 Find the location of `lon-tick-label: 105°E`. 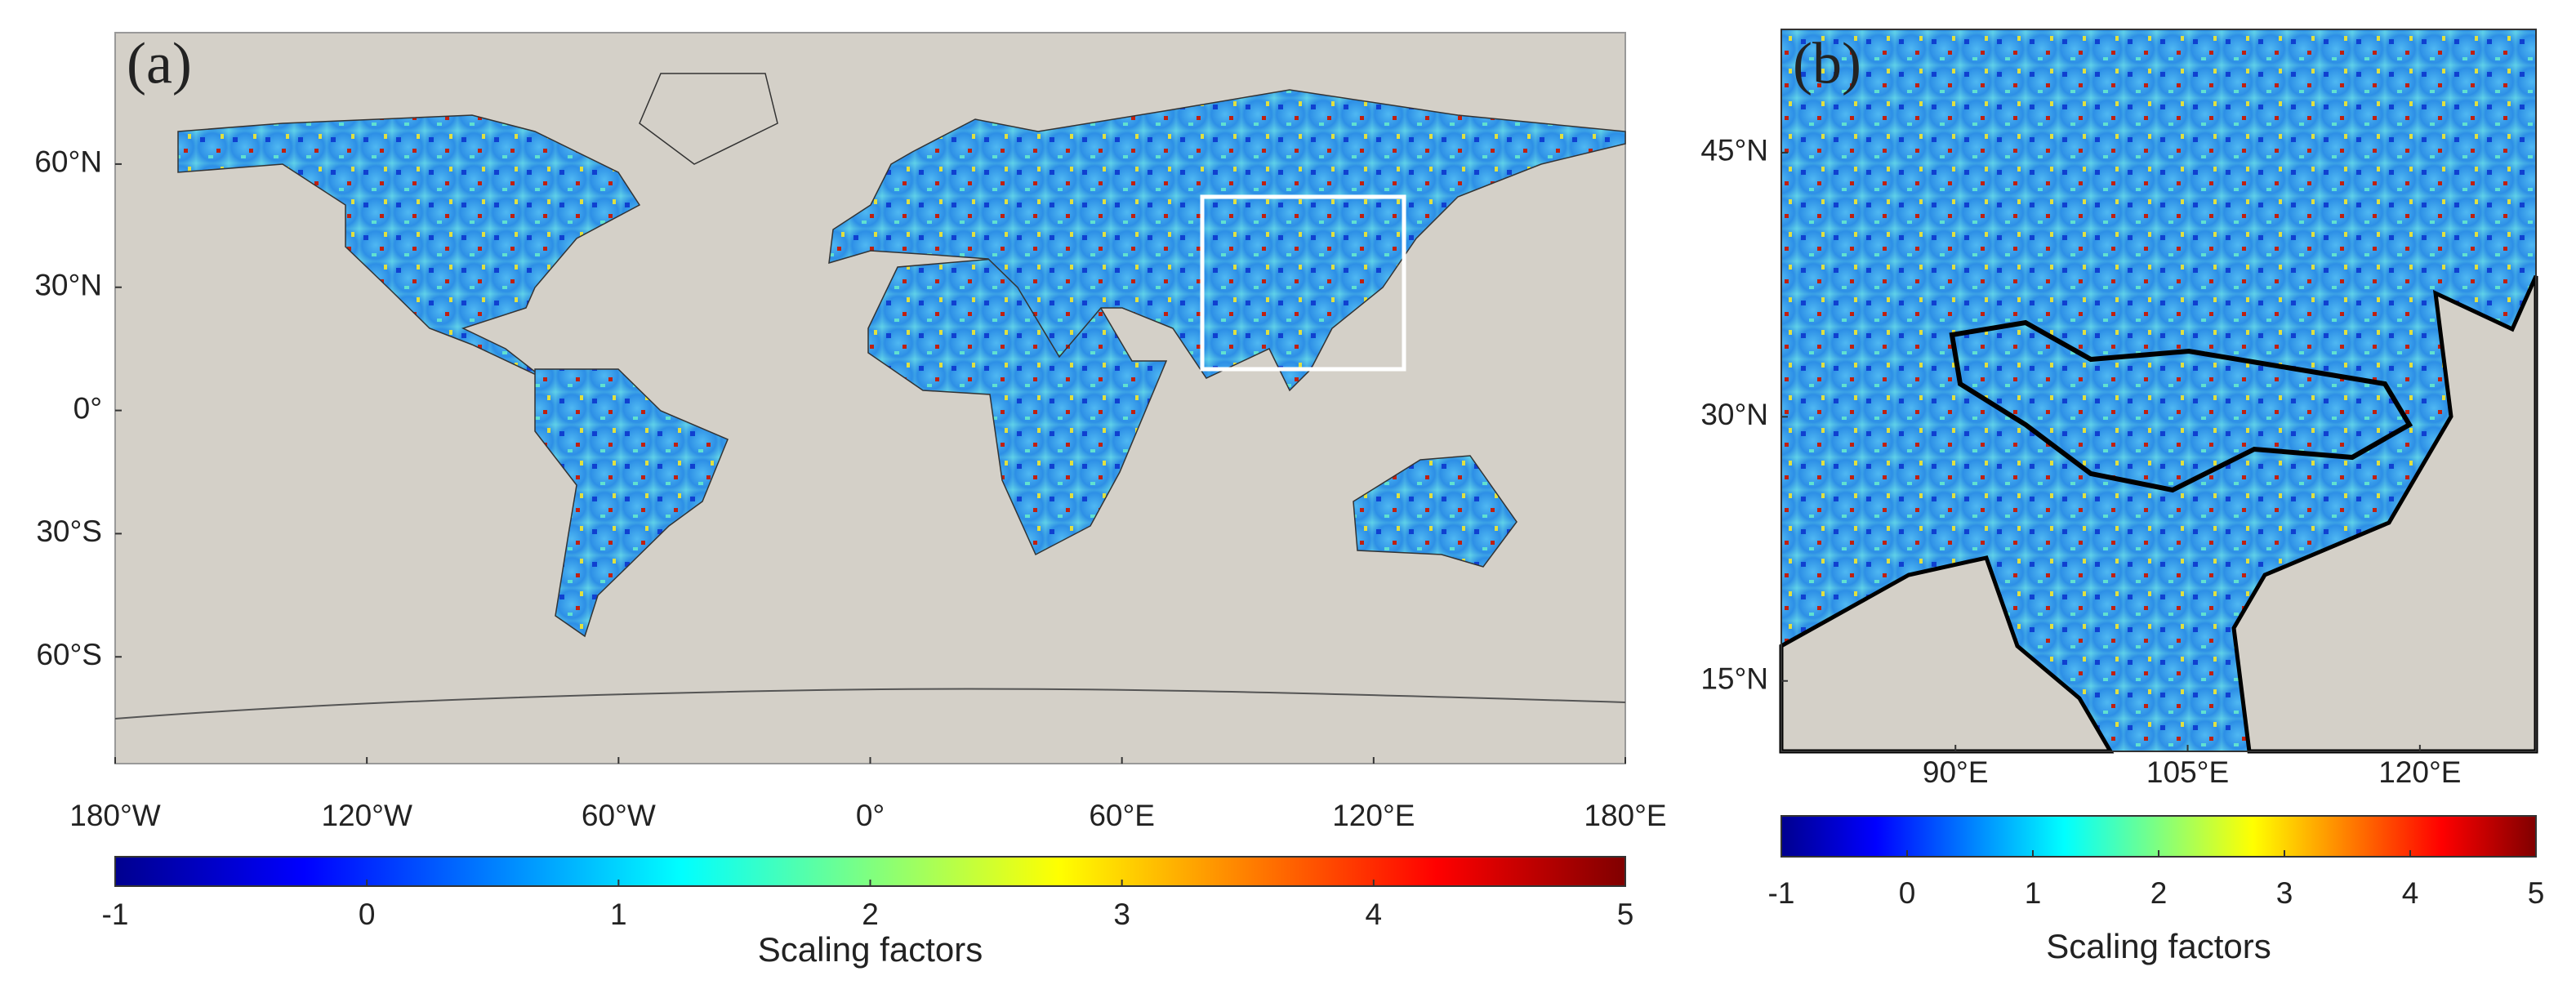

lon-tick-label: 105°E is located at coordinates (2187, 772).